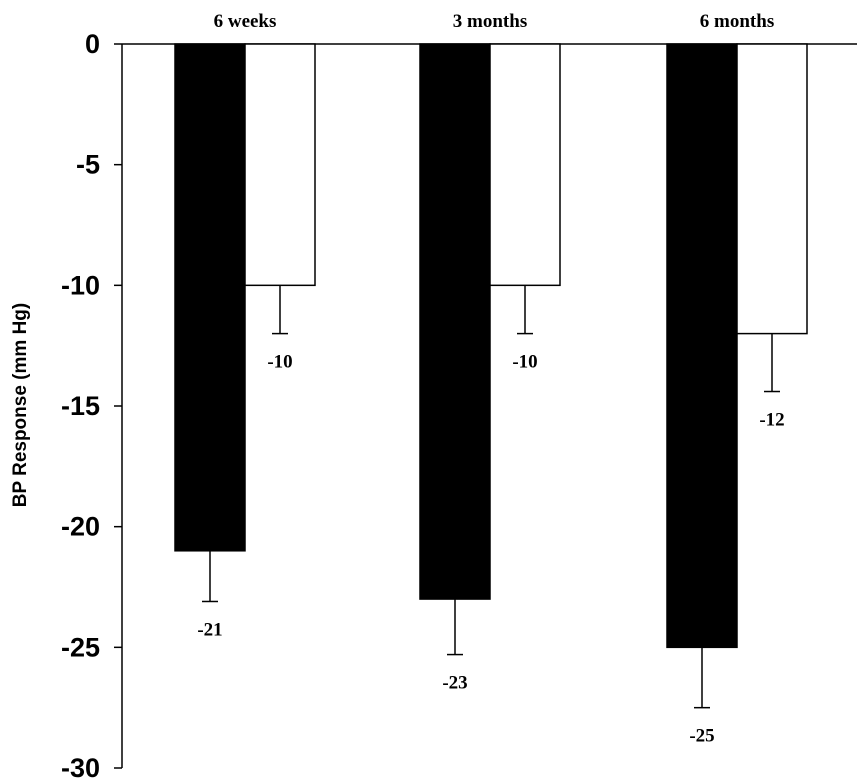 The image size is (857, 781). Describe the element at coordinates (80, 406) in the screenshot. I see `y-tick-label: -15` at that location.